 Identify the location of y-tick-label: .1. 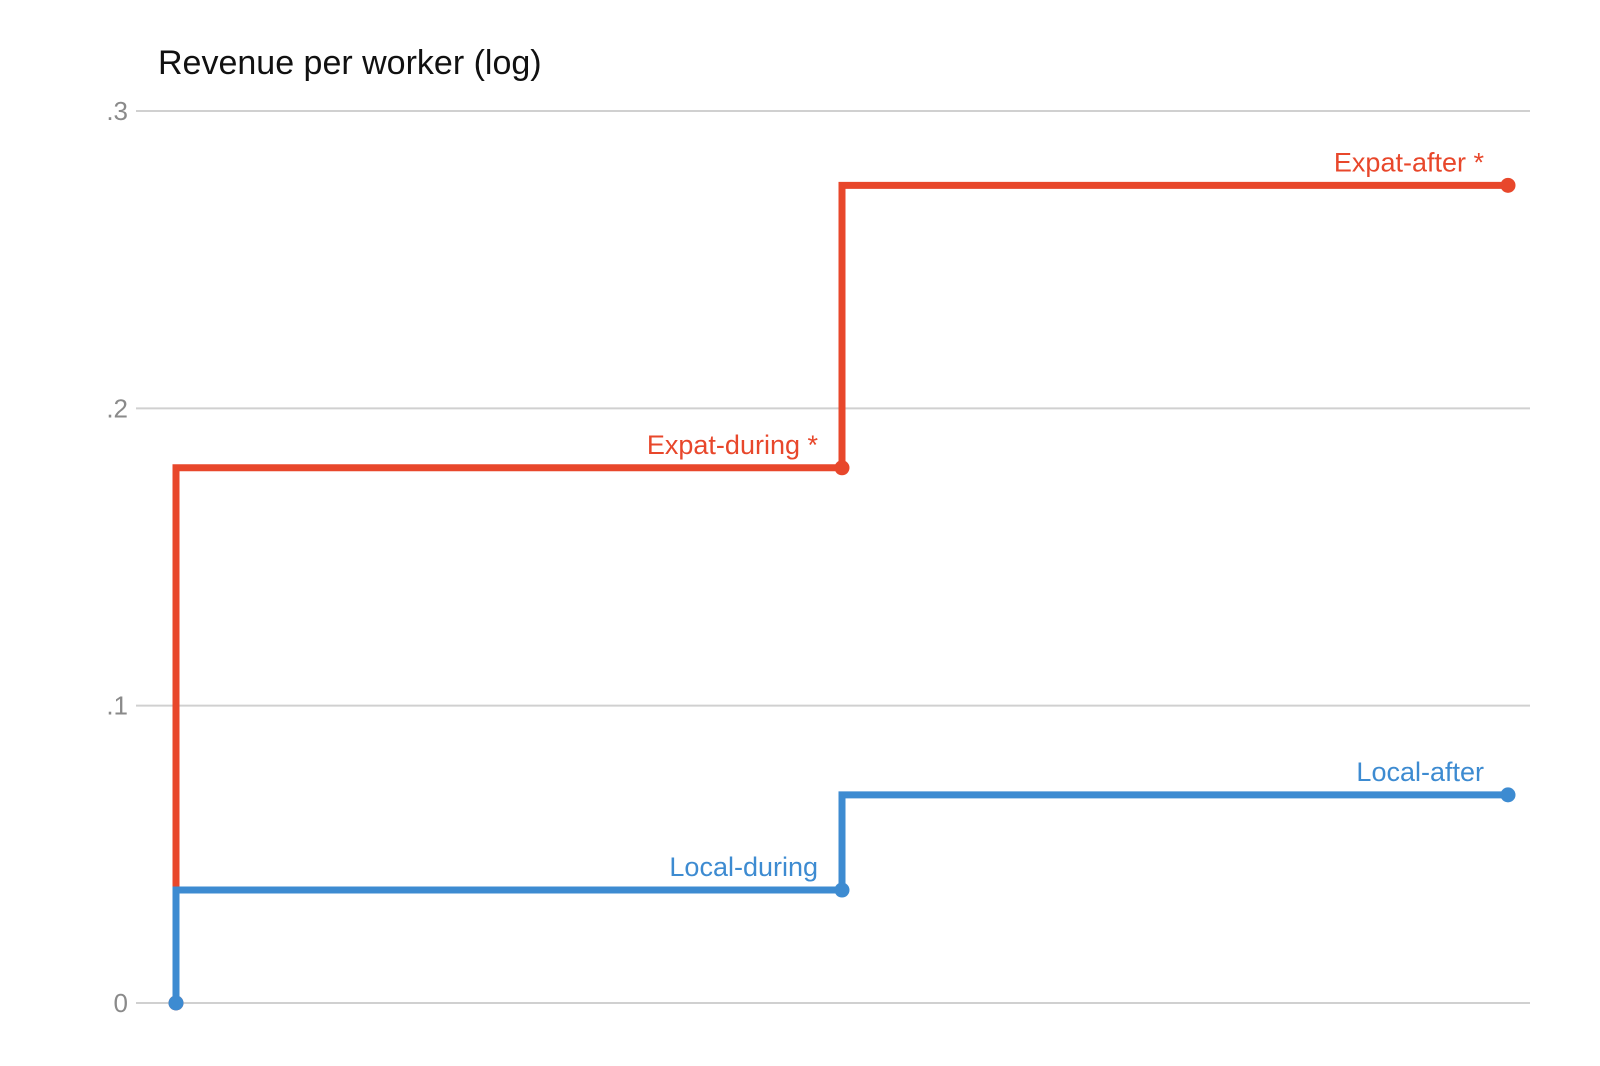
(117, 706).